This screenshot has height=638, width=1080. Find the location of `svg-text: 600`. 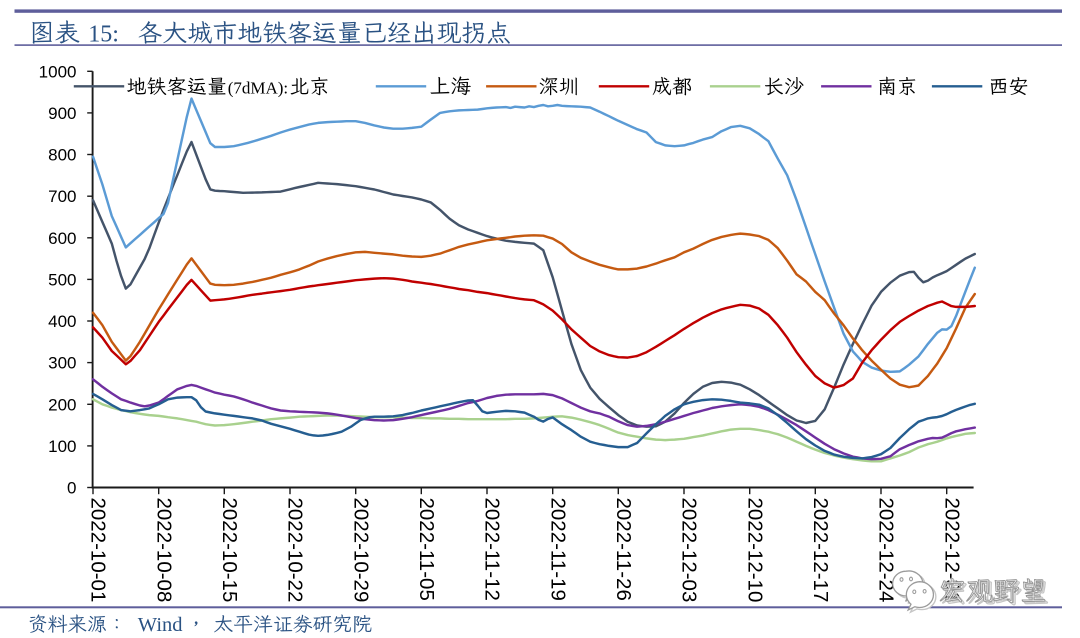

svg-text: 600 is located at coordinates (62, 238).